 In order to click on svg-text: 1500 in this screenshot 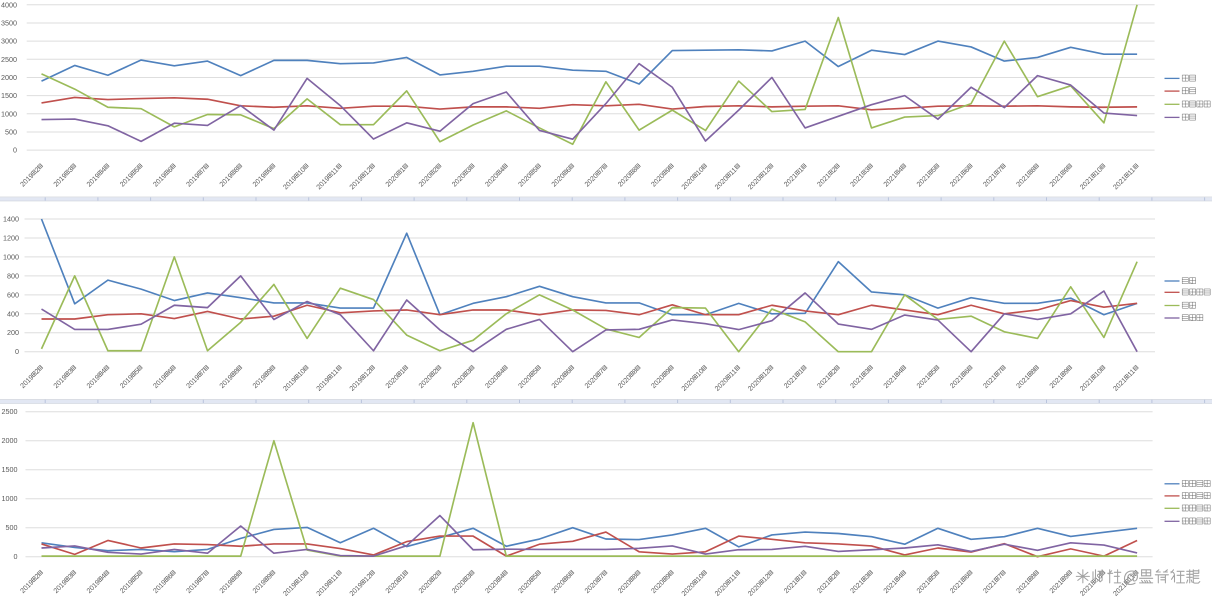, I will do `click(9, 95)`.